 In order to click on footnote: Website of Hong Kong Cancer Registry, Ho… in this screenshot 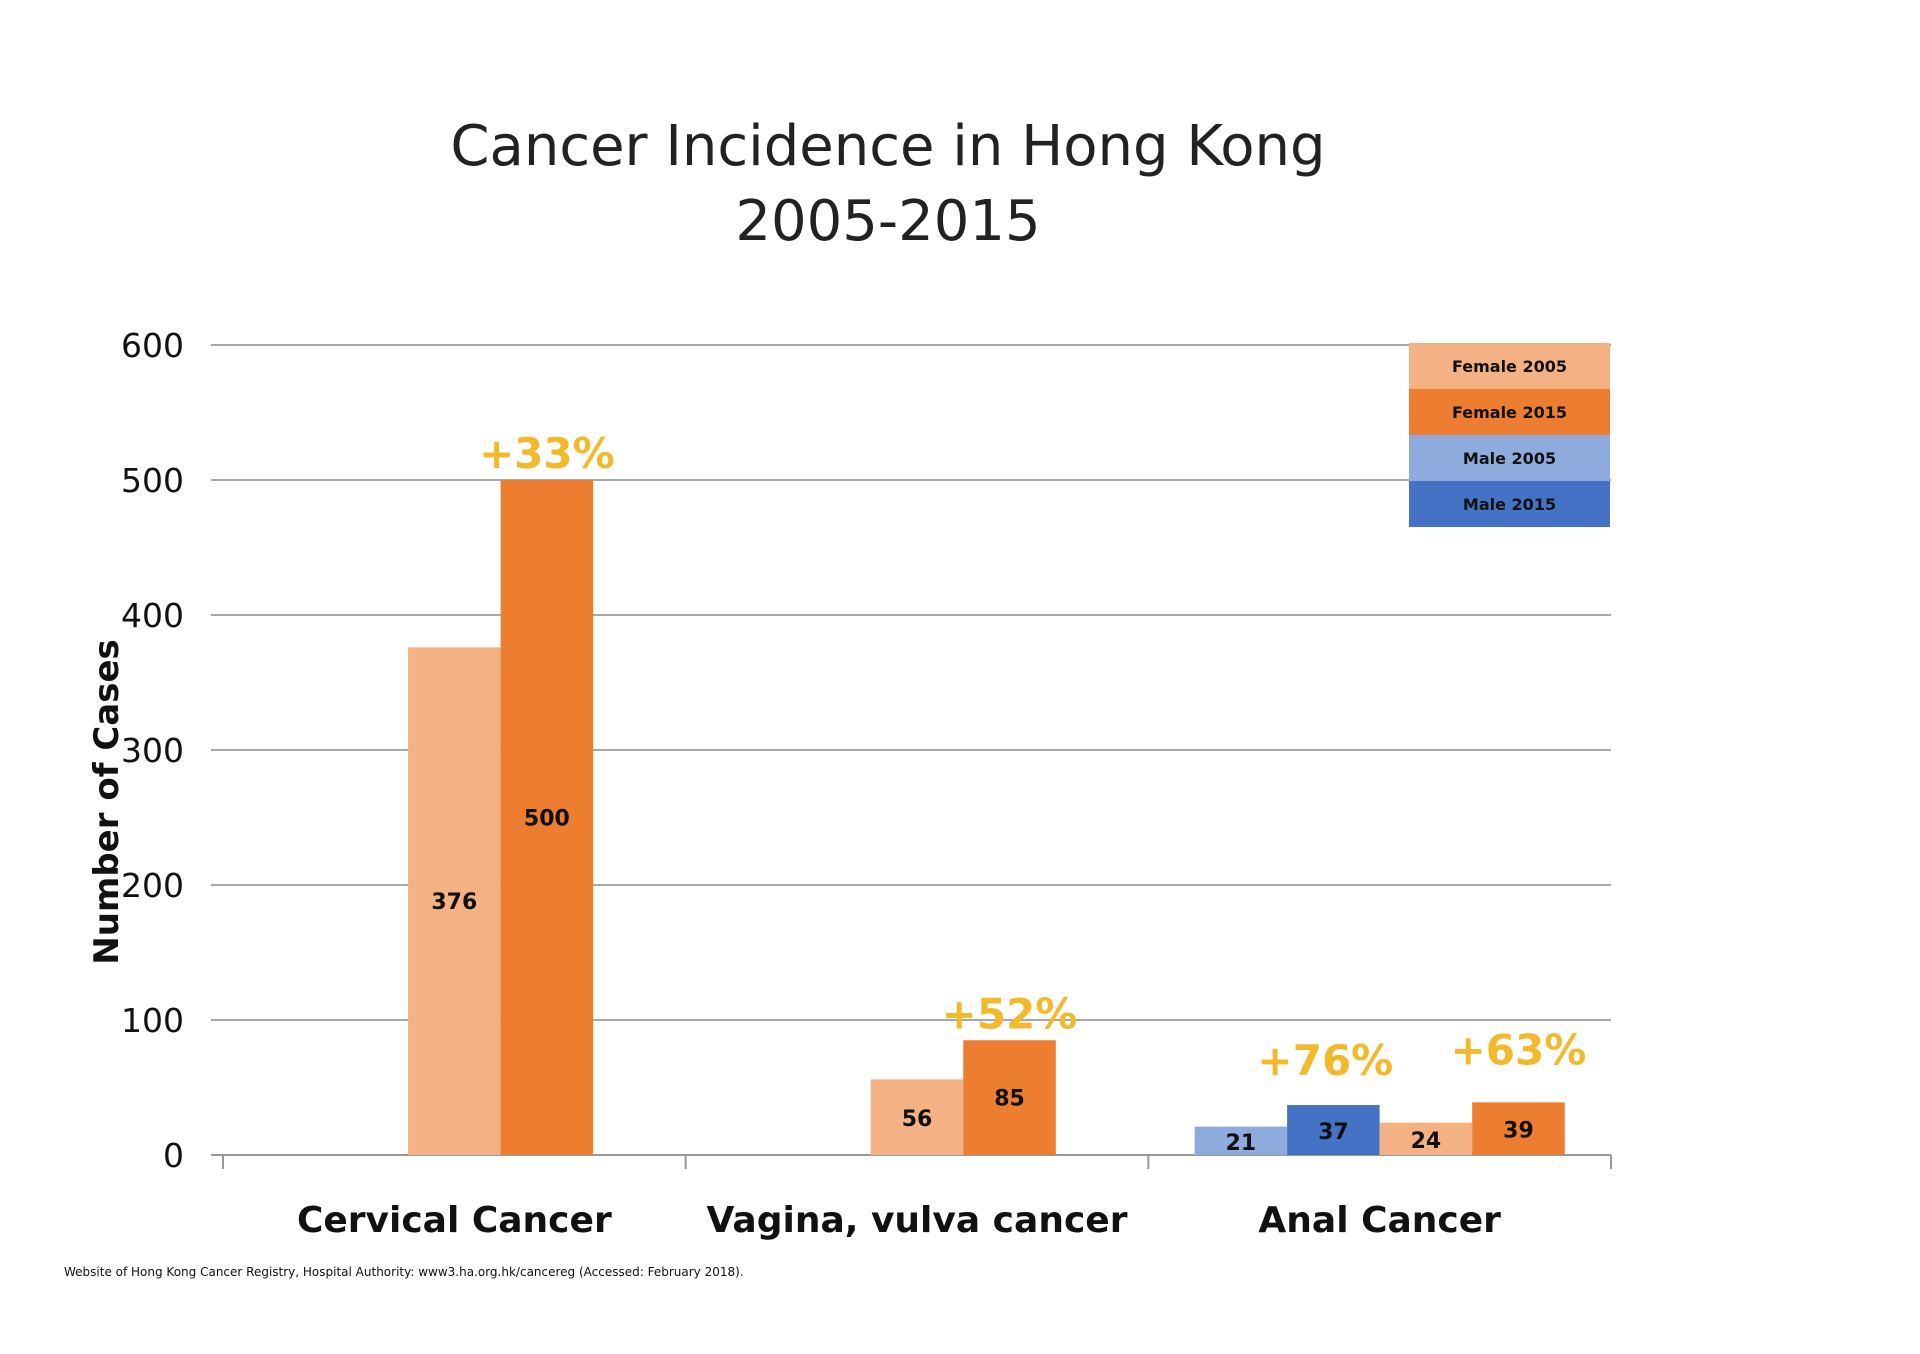, I will do `click(404, 1272)`.